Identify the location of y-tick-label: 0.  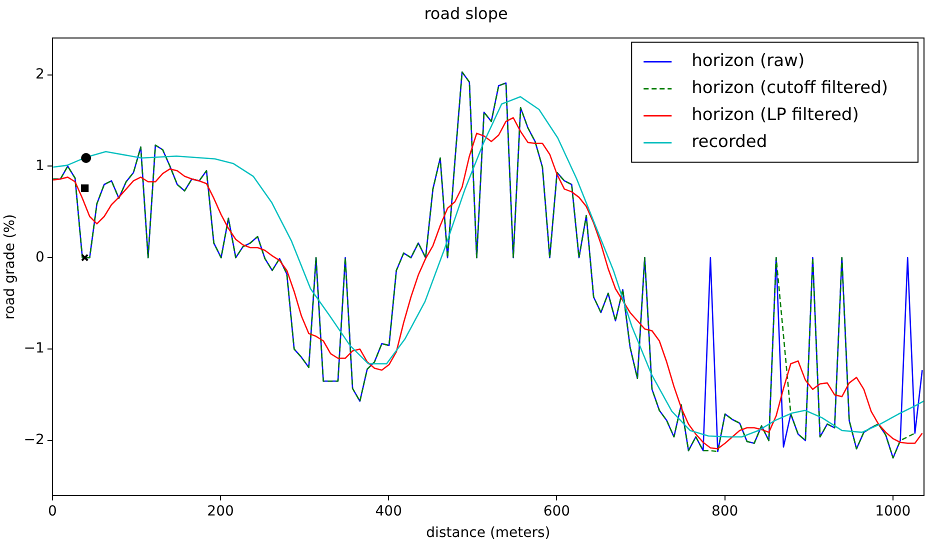
(40, 257).